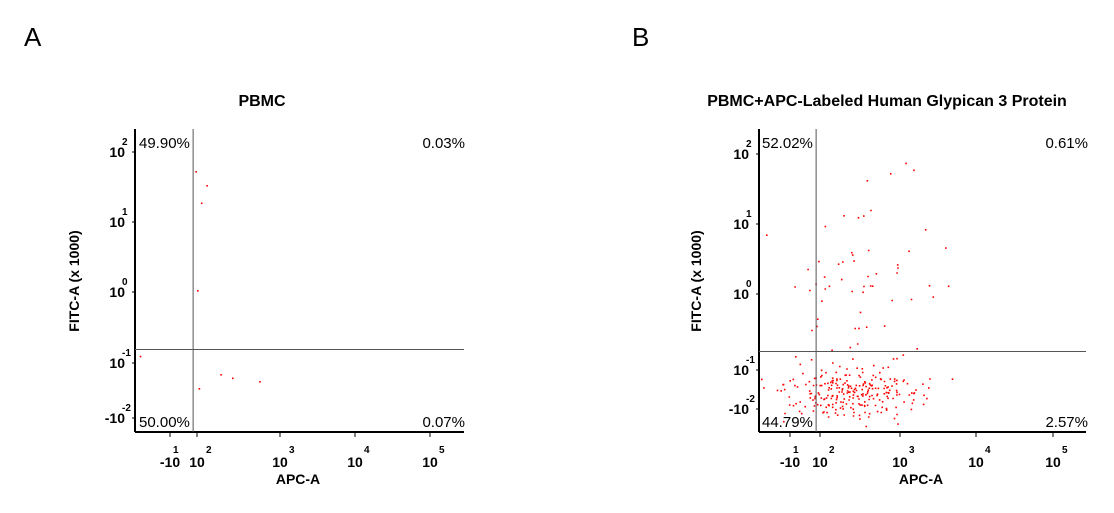  I want to click on quadrant-upper-left-a: 49.90%, so click(164, 143).